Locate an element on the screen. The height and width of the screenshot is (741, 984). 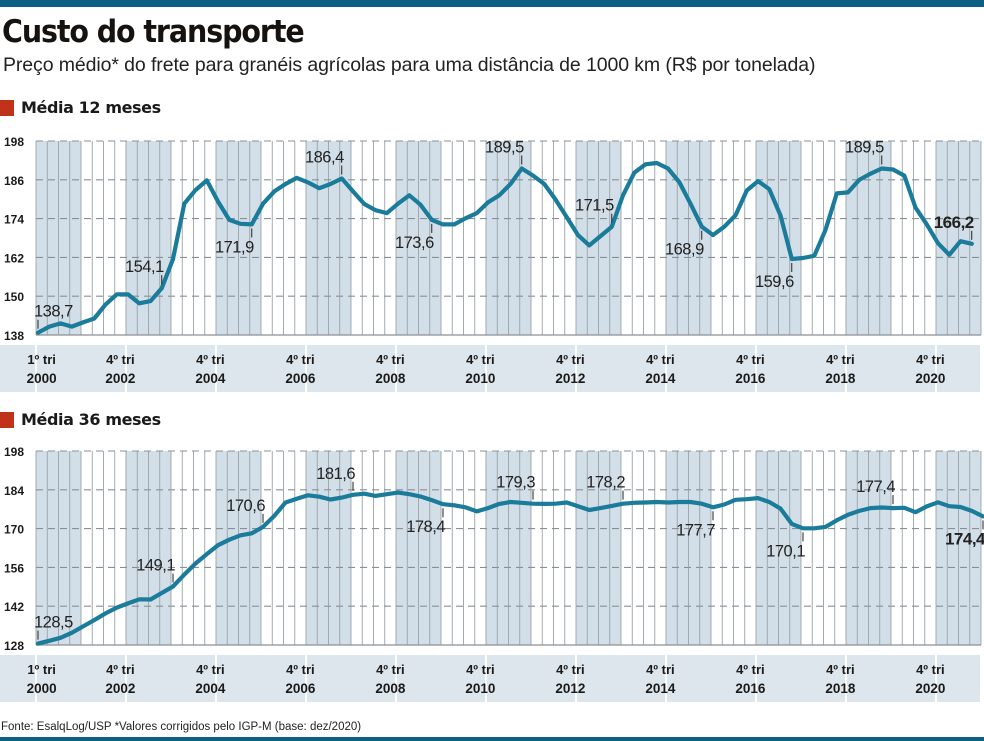
x-tick-label-quarter: 1º tri is located at coordinates (41, 359).